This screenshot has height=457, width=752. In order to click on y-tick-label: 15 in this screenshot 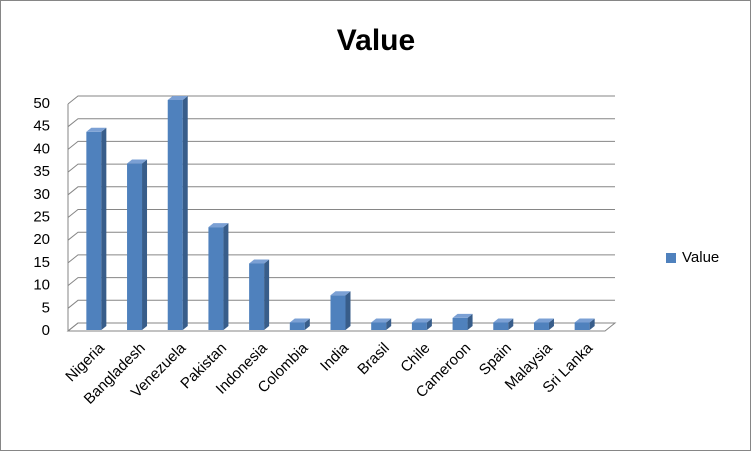, I will do `click(41, 262)`.